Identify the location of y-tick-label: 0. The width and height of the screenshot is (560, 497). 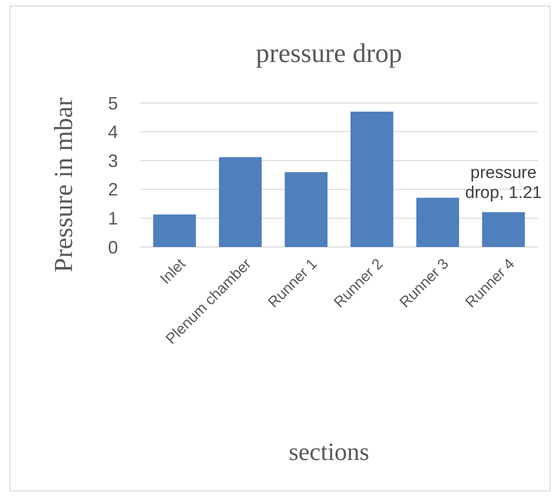
(113, 247).